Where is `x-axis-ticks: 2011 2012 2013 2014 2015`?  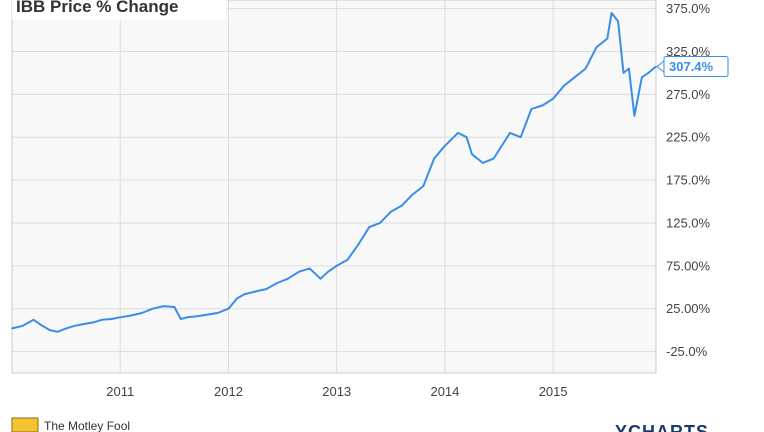 x-axis-ticks: 2011 2012 2013 2014 2015 is located at coordinates (336, 391).